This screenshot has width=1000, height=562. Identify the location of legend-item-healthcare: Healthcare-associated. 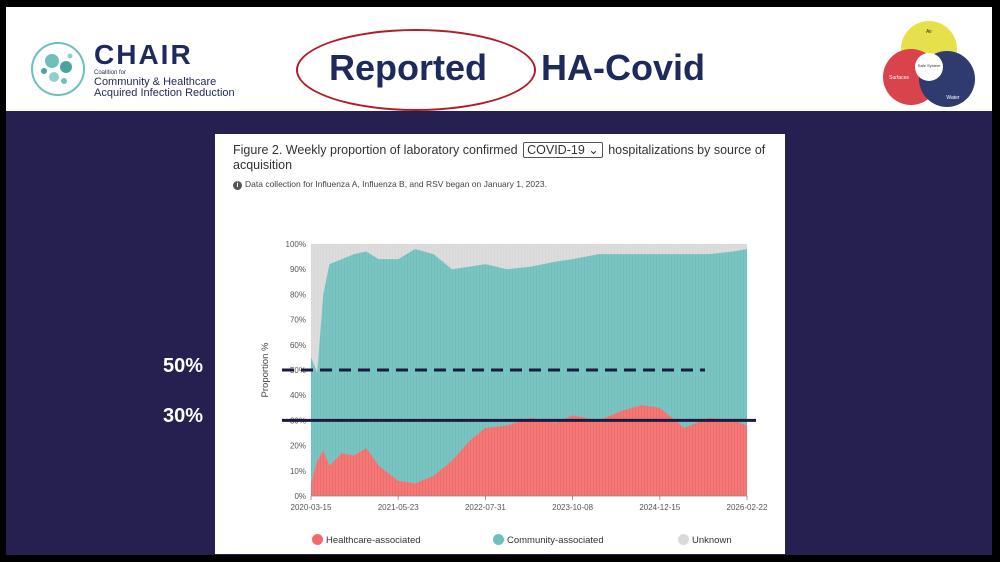
(366, 540).